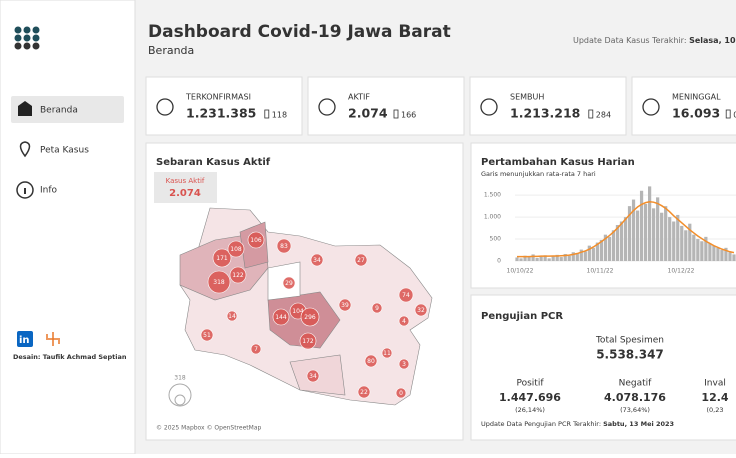 The image size is (736, 458). I want to click on tooltip, so click(185, 187).